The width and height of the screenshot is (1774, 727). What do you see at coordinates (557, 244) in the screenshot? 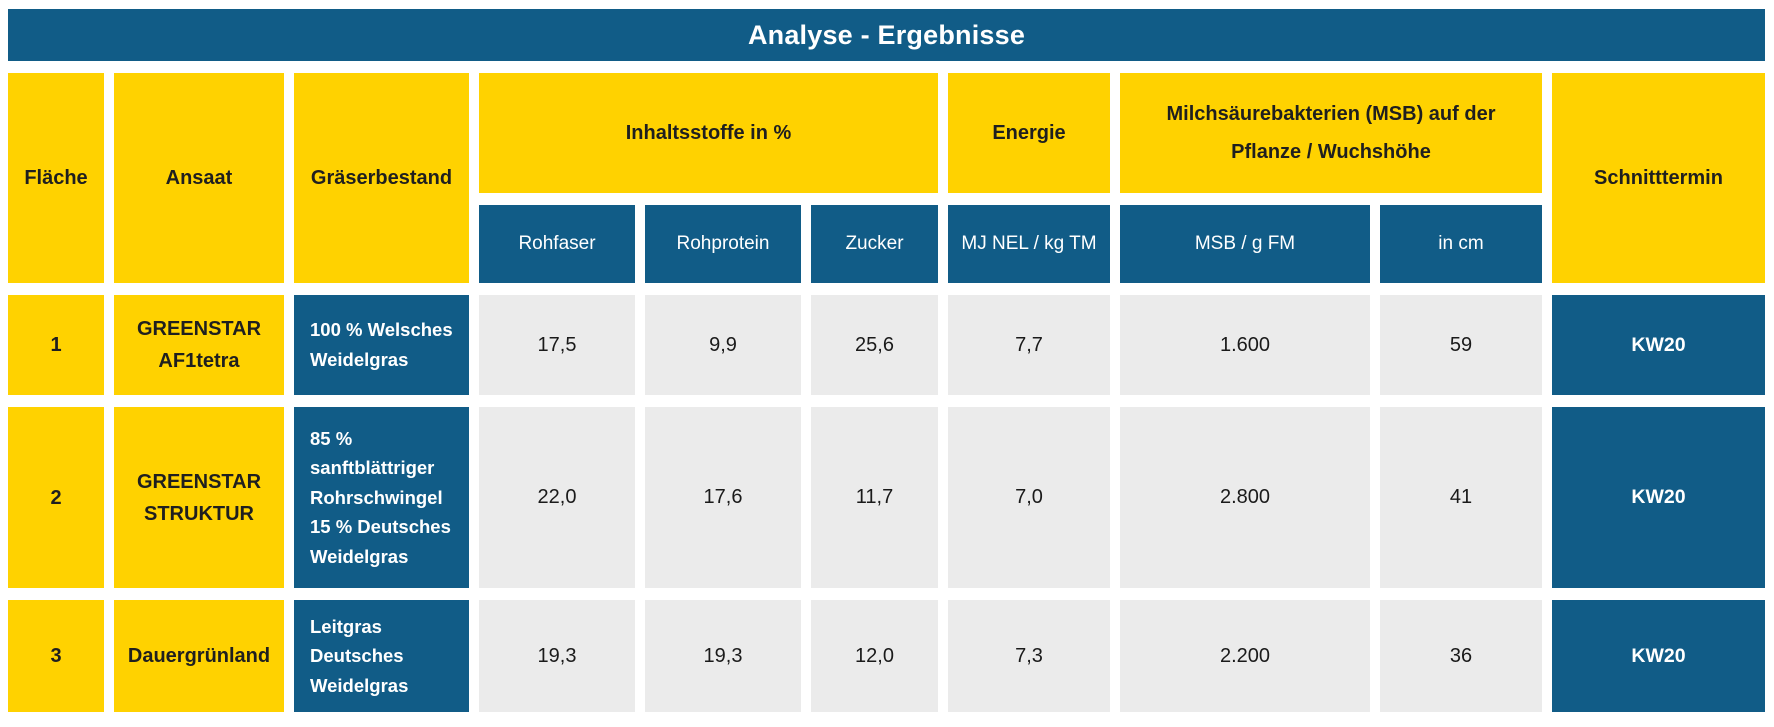
I see `subheader-rohfaser: Rohfaser` at bounding box center [557, 244].